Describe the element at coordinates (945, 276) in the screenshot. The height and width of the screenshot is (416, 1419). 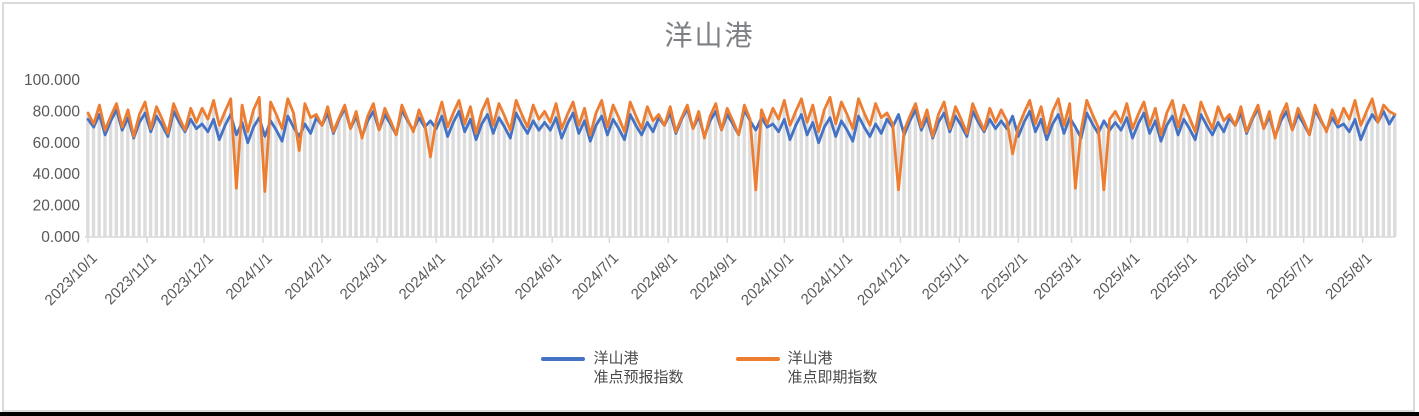
I see `x-axis-tick-label: 2025/1/1` at that location.